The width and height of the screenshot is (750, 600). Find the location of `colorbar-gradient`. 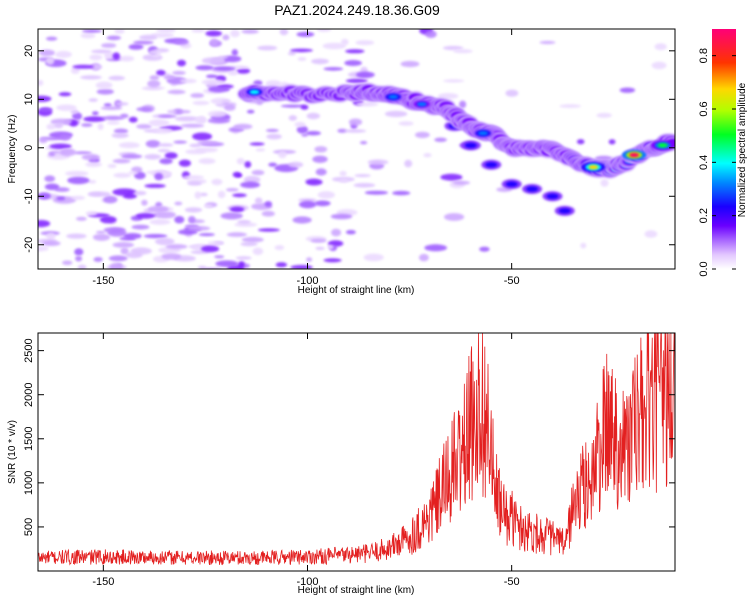

colorbar-gradient is located at coordinates (724, 149).